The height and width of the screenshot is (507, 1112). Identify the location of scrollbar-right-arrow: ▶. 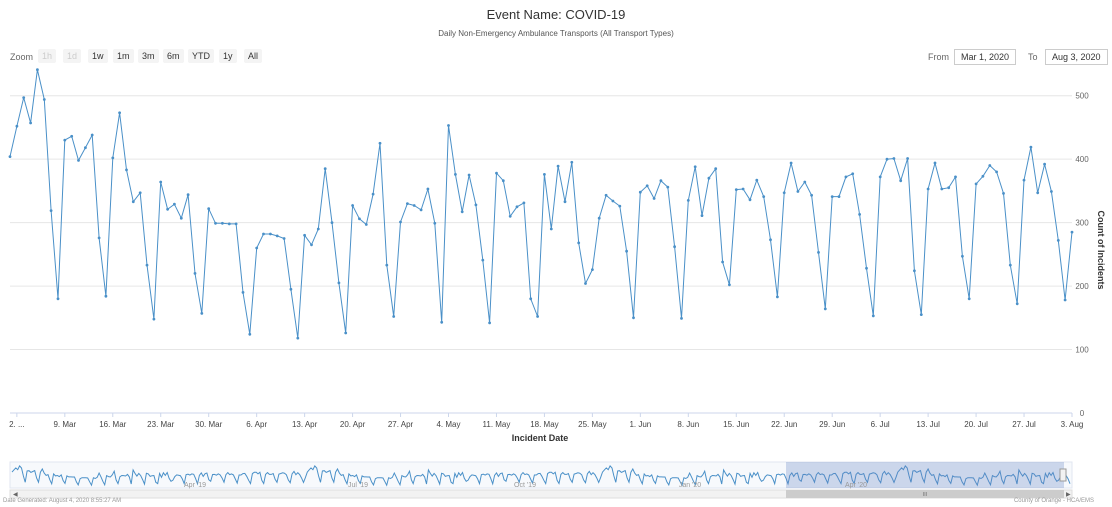
(1068, 495).